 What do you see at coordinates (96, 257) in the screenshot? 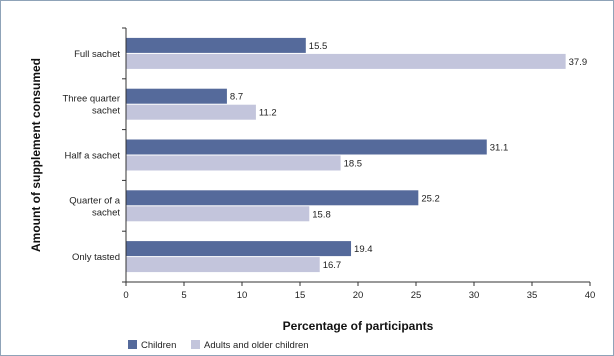
I see `category-label: Only tasted` at bounding box center [96, 257].